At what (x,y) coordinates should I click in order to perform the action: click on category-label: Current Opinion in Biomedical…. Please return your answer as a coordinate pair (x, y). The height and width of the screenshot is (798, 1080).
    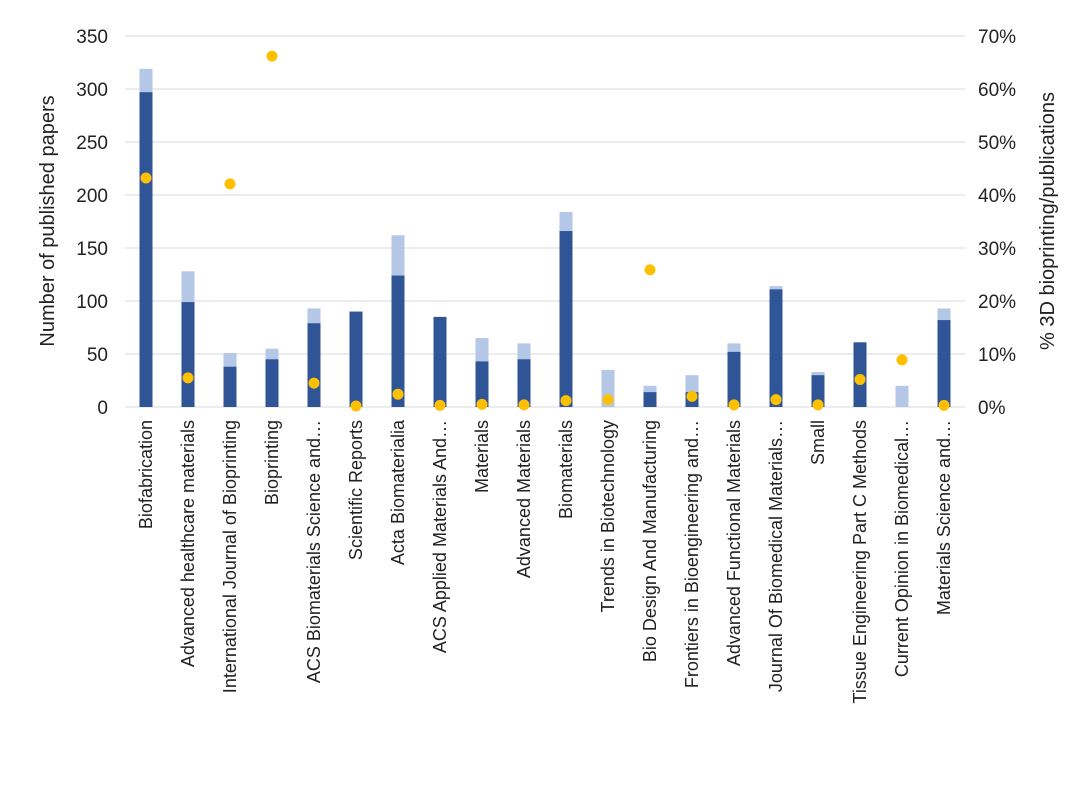
    Looking at the image, I should click on (902, 548).